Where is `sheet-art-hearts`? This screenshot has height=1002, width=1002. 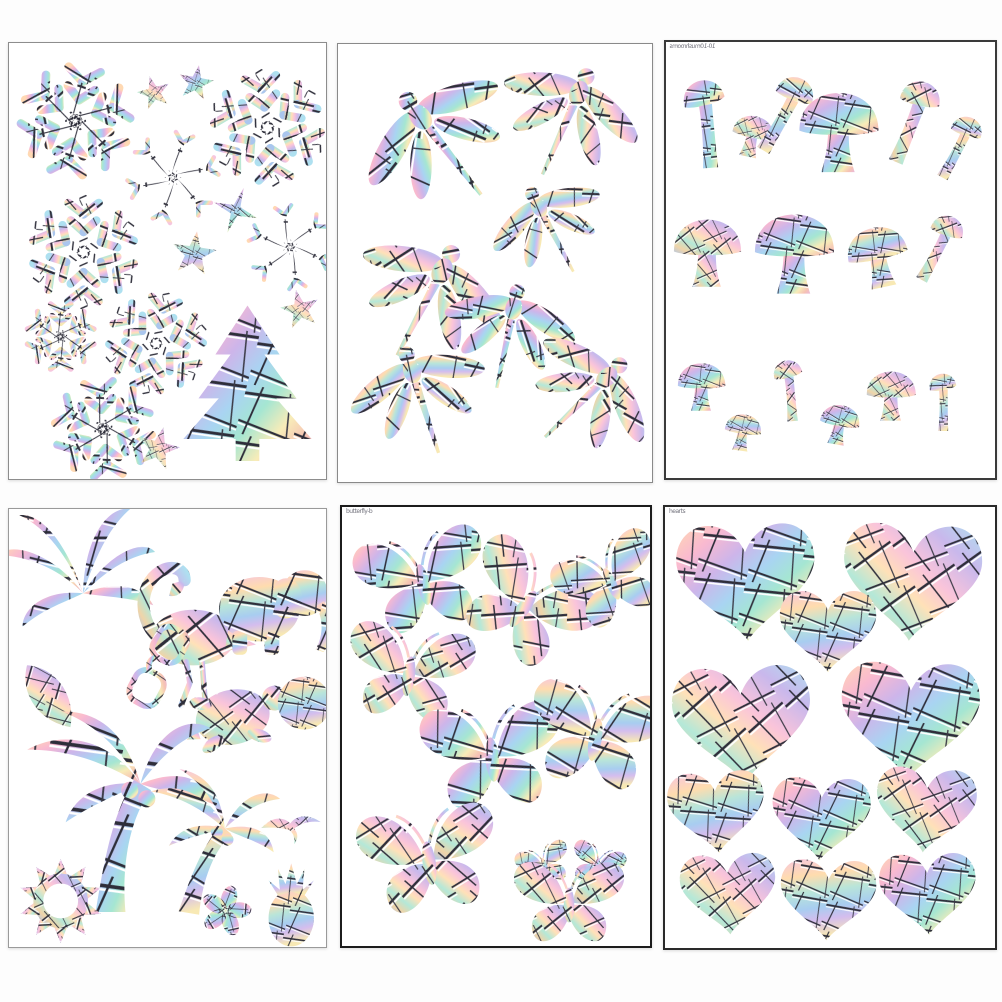
sheet-art-hearts is located at coordinates (824, 732).